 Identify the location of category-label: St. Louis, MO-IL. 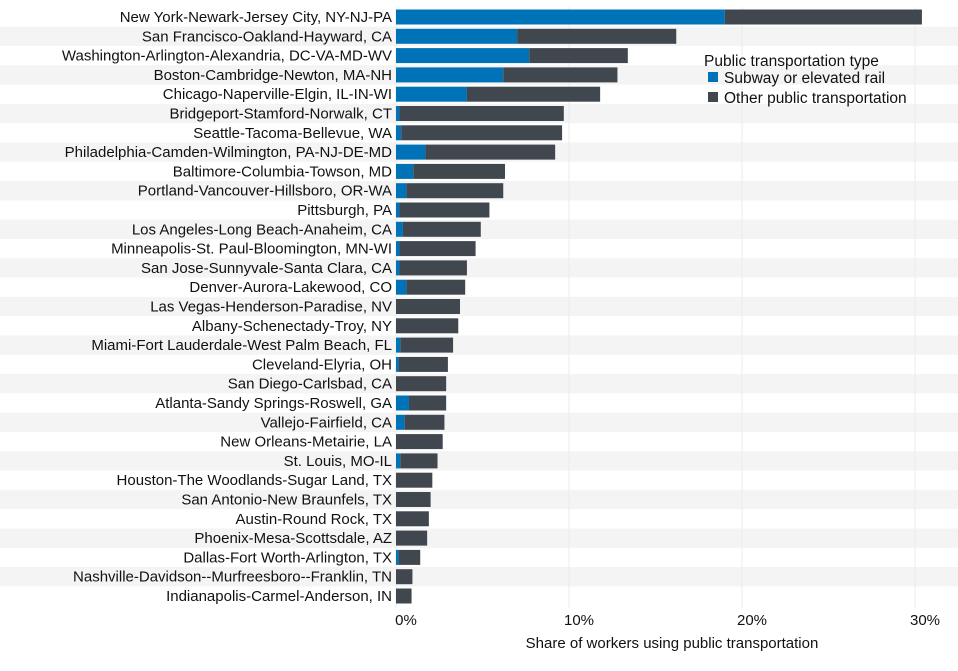
(338, 461).